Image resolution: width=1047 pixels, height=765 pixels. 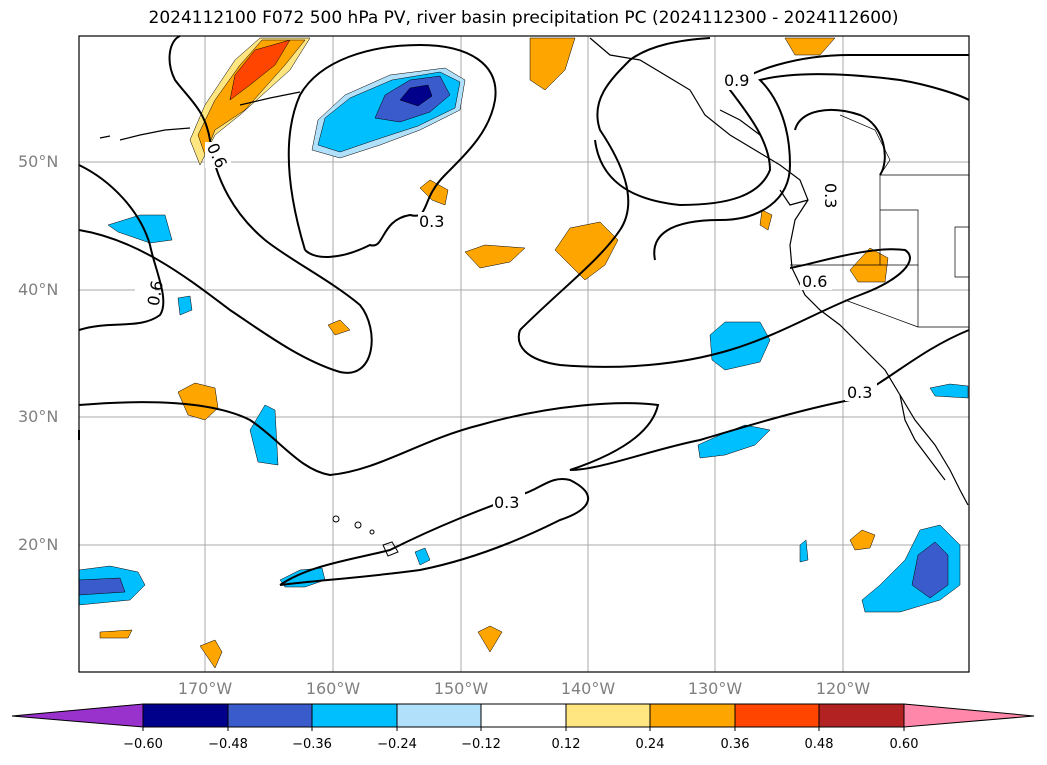 What do you see at coordinates (333, 688) in the screenshot?
I see `lon-label: 160°W` at bounding box center [333, 688].